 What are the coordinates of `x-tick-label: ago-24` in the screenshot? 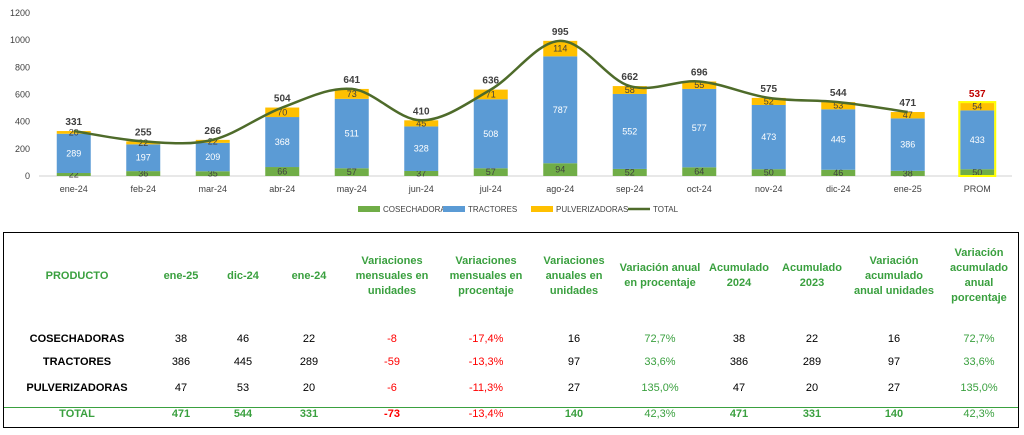 It's located at (560, 189).